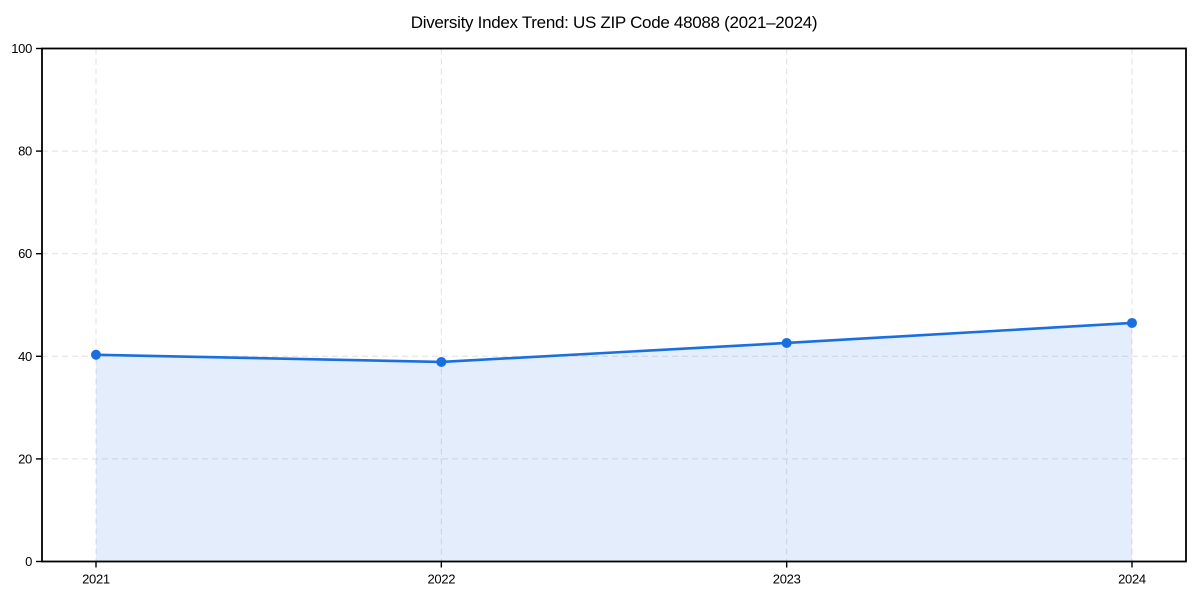 The height and width of the screenshot is (600, 1200). Describe the element at coordinates (786, 342) in the screenshot. I see `data-point-2023` at that location.